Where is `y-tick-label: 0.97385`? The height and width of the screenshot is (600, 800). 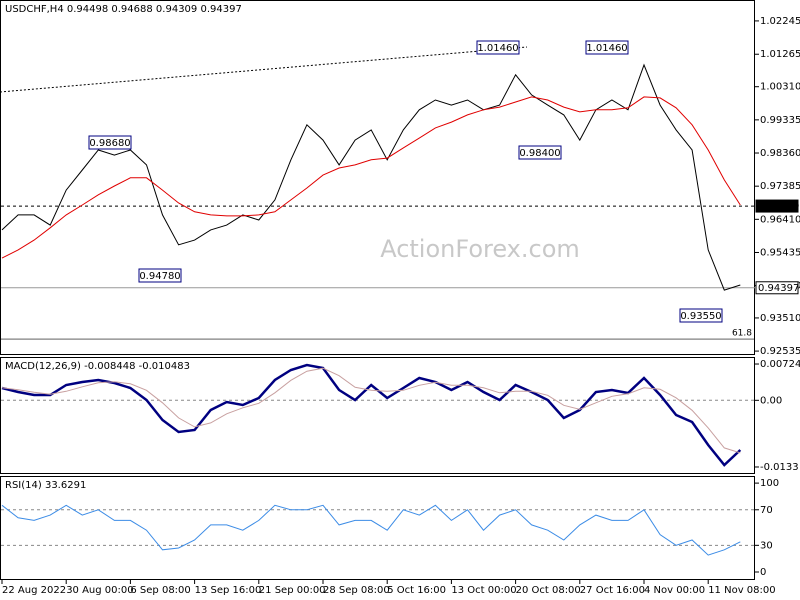 y-tick-label: 0.97385 is located at coordinates (780, 186).